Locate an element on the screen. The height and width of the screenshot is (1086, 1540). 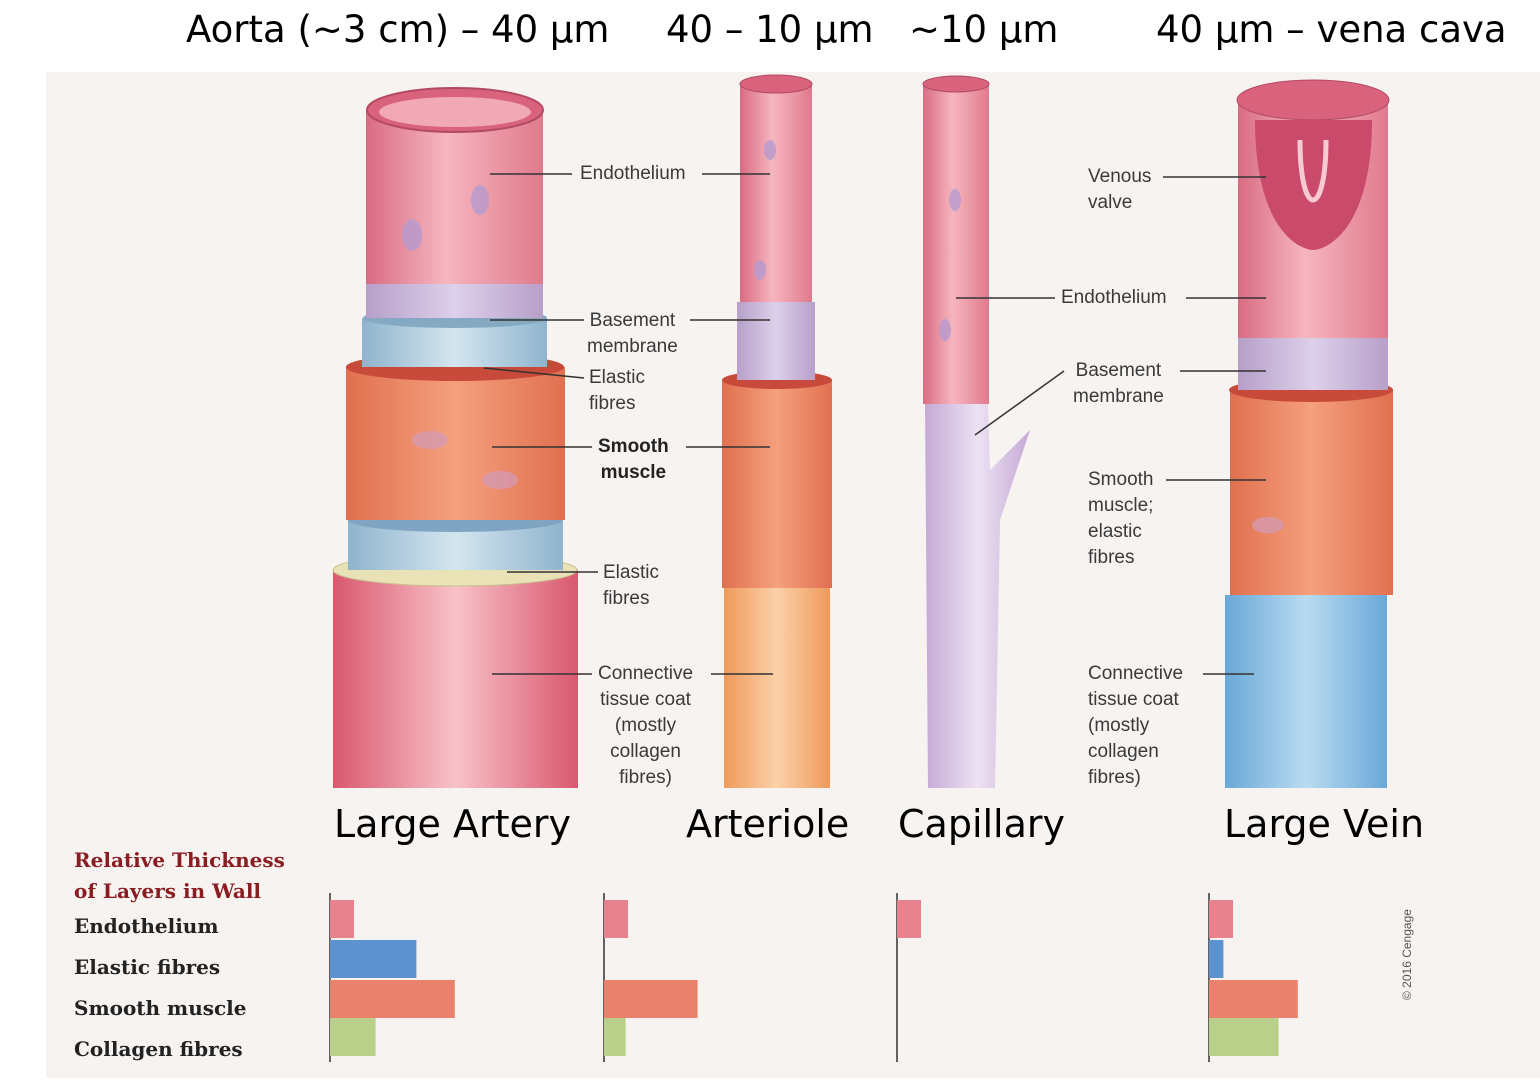
size-label-large-vein: 40 µm – vena cava is located at coordinates (1331, 29).